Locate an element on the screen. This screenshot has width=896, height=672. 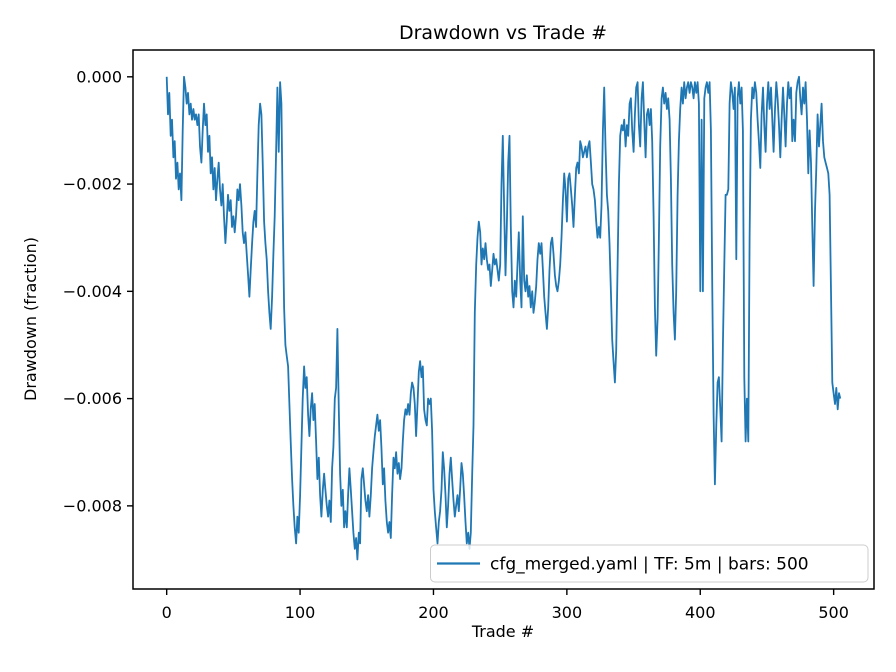
legend-box is located at coordinates (649, 563).